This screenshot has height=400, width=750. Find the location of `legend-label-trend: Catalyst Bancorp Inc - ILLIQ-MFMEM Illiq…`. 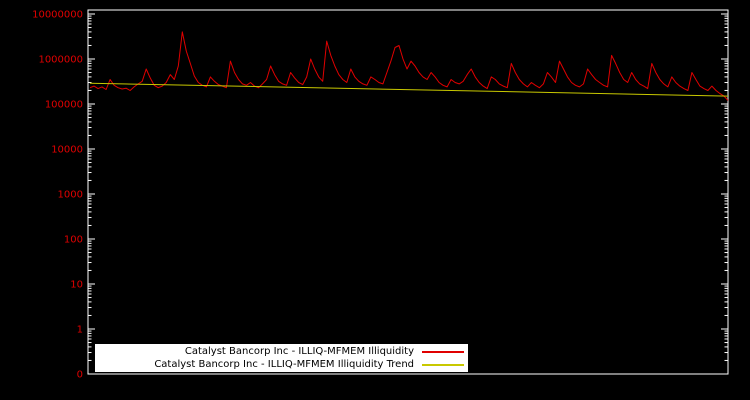

legend-label-trend: Catalyst Bancorp Inc - ILLIQ-MFMEM Illiq… is located at coordinates (284, 364).